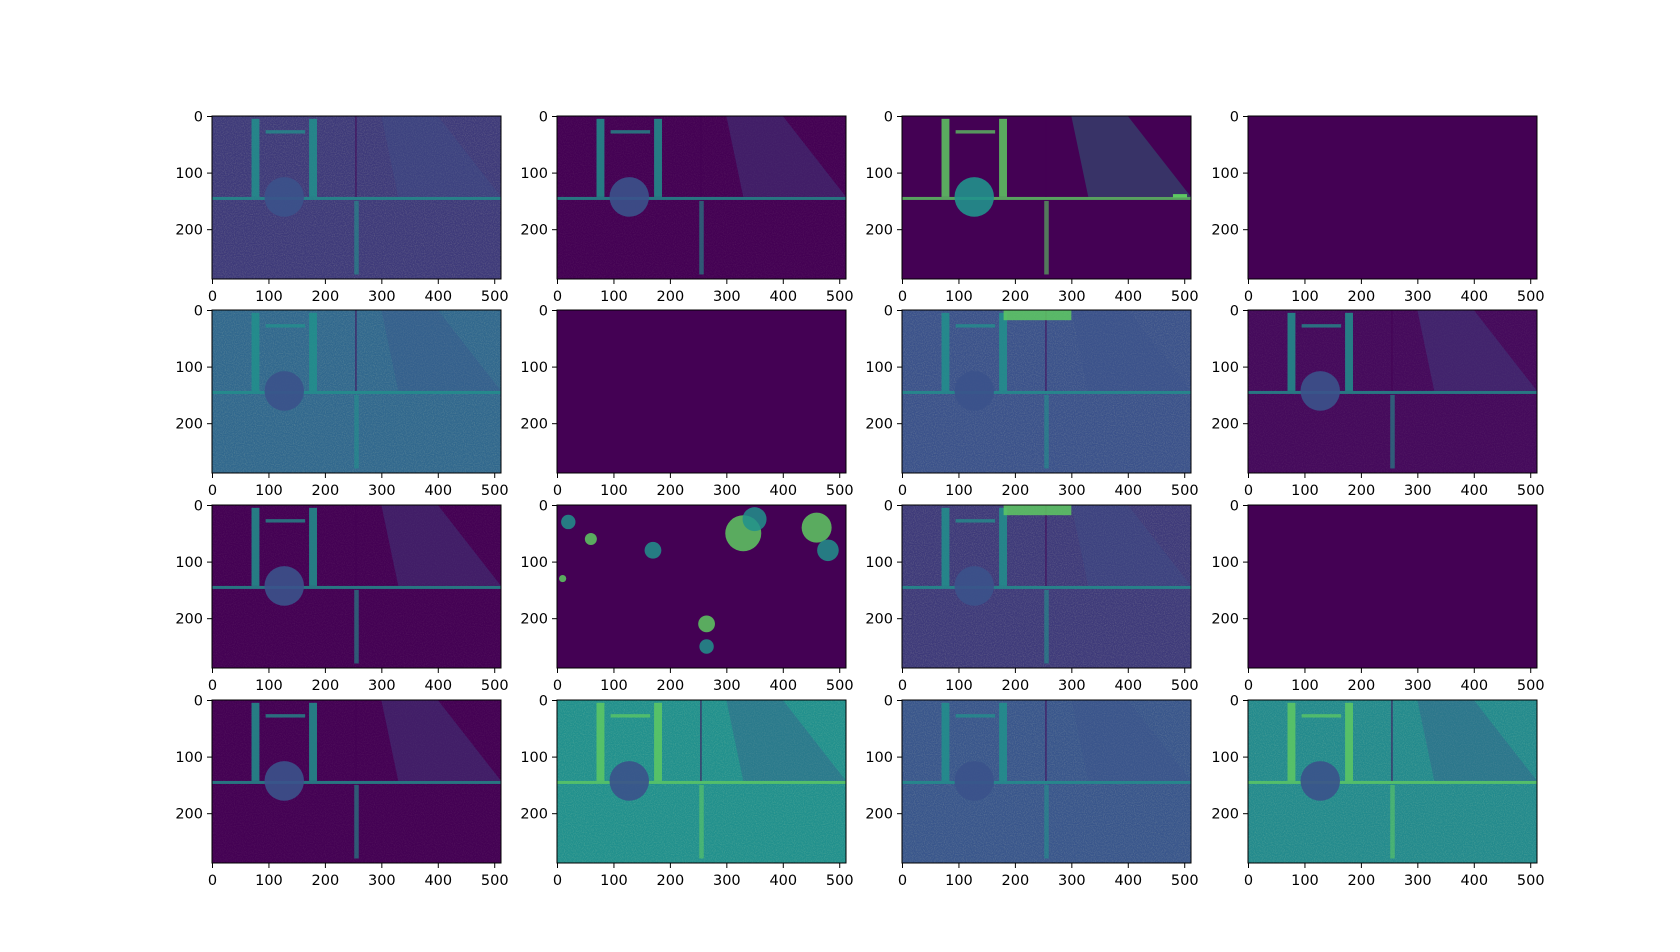 This screenshot has width=1680, height=952. I want to click on subplot-16: 0 100 200 300 400 500 0 100 200, so click(1377, 792).